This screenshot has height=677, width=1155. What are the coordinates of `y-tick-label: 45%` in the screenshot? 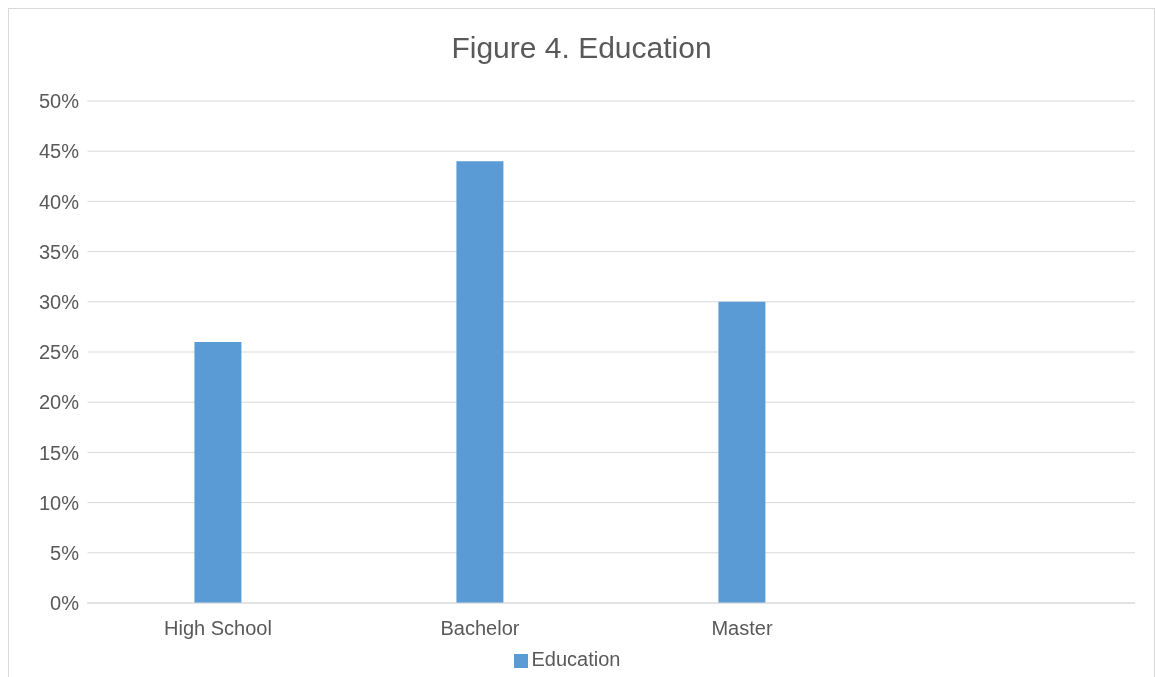 It's located at (59, 151).